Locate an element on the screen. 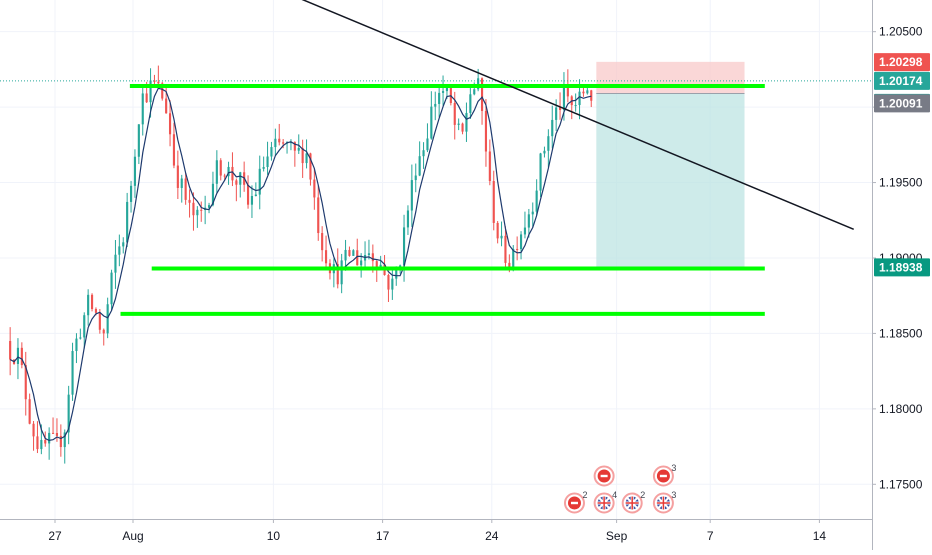  eu-event-icon is located at coordinates (604, 476).